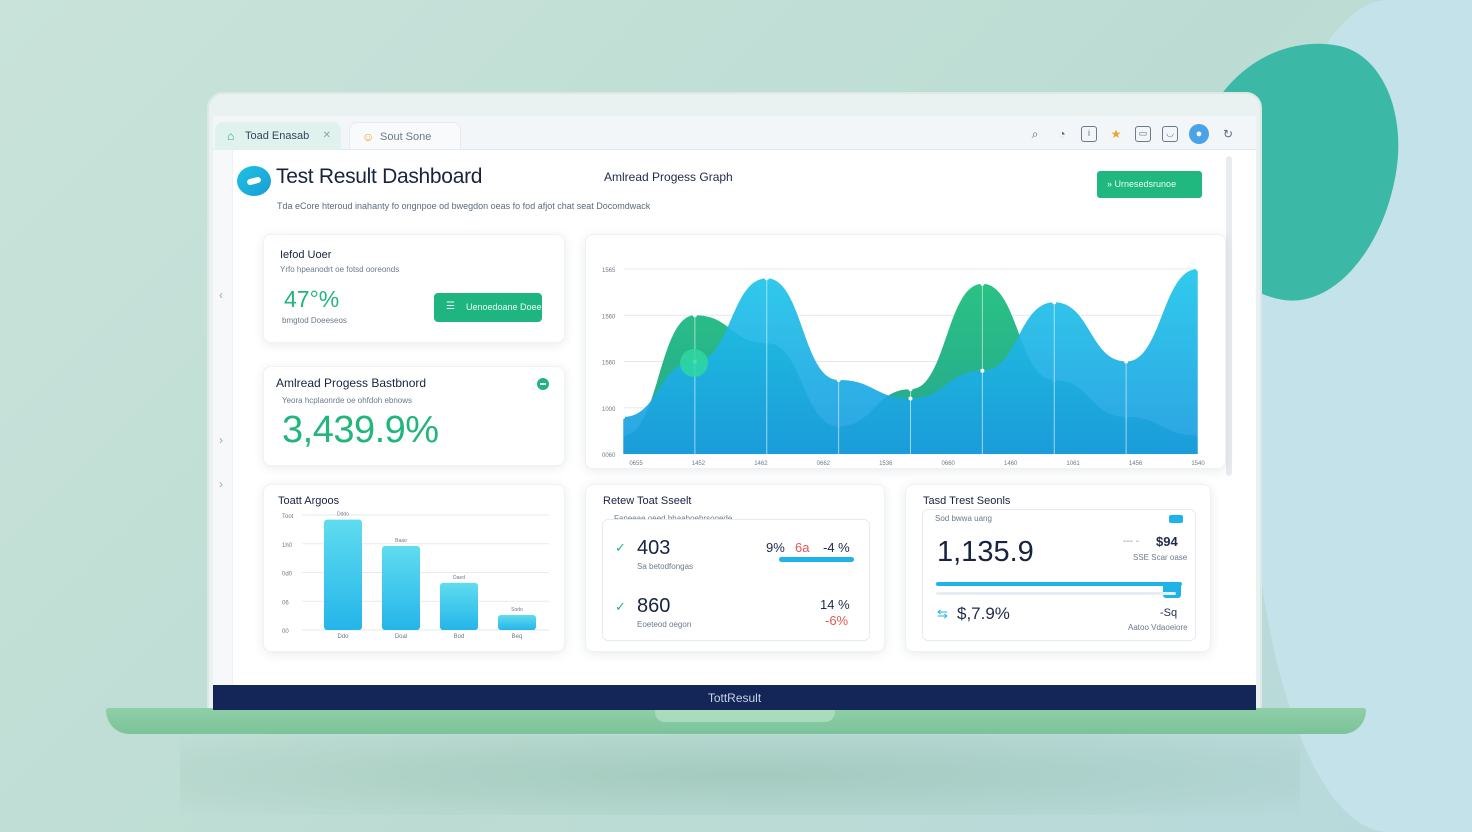 This screenshot has width=1472, height=832. I want to click on tab-label: Sout Sone, so click(406, 137).